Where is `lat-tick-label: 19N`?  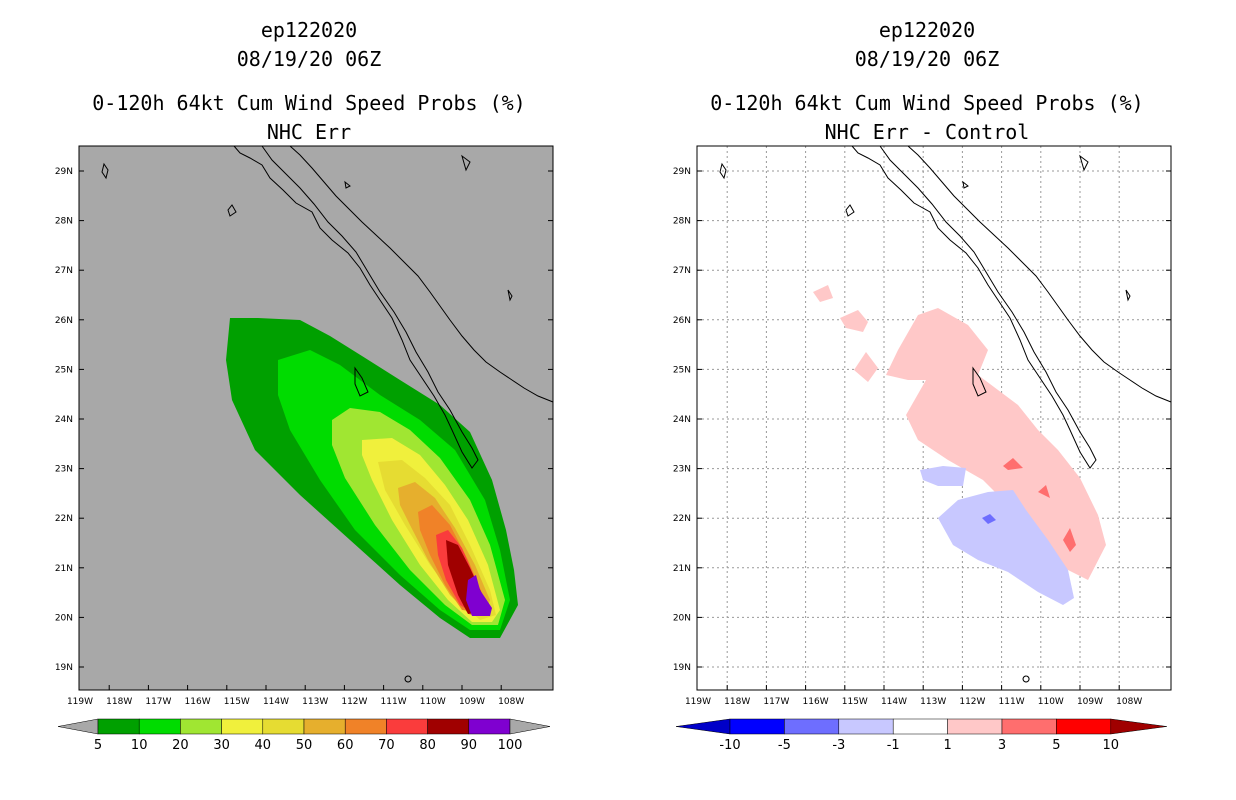 lat-tick-label: 19N is located at coordinates (64, 668).